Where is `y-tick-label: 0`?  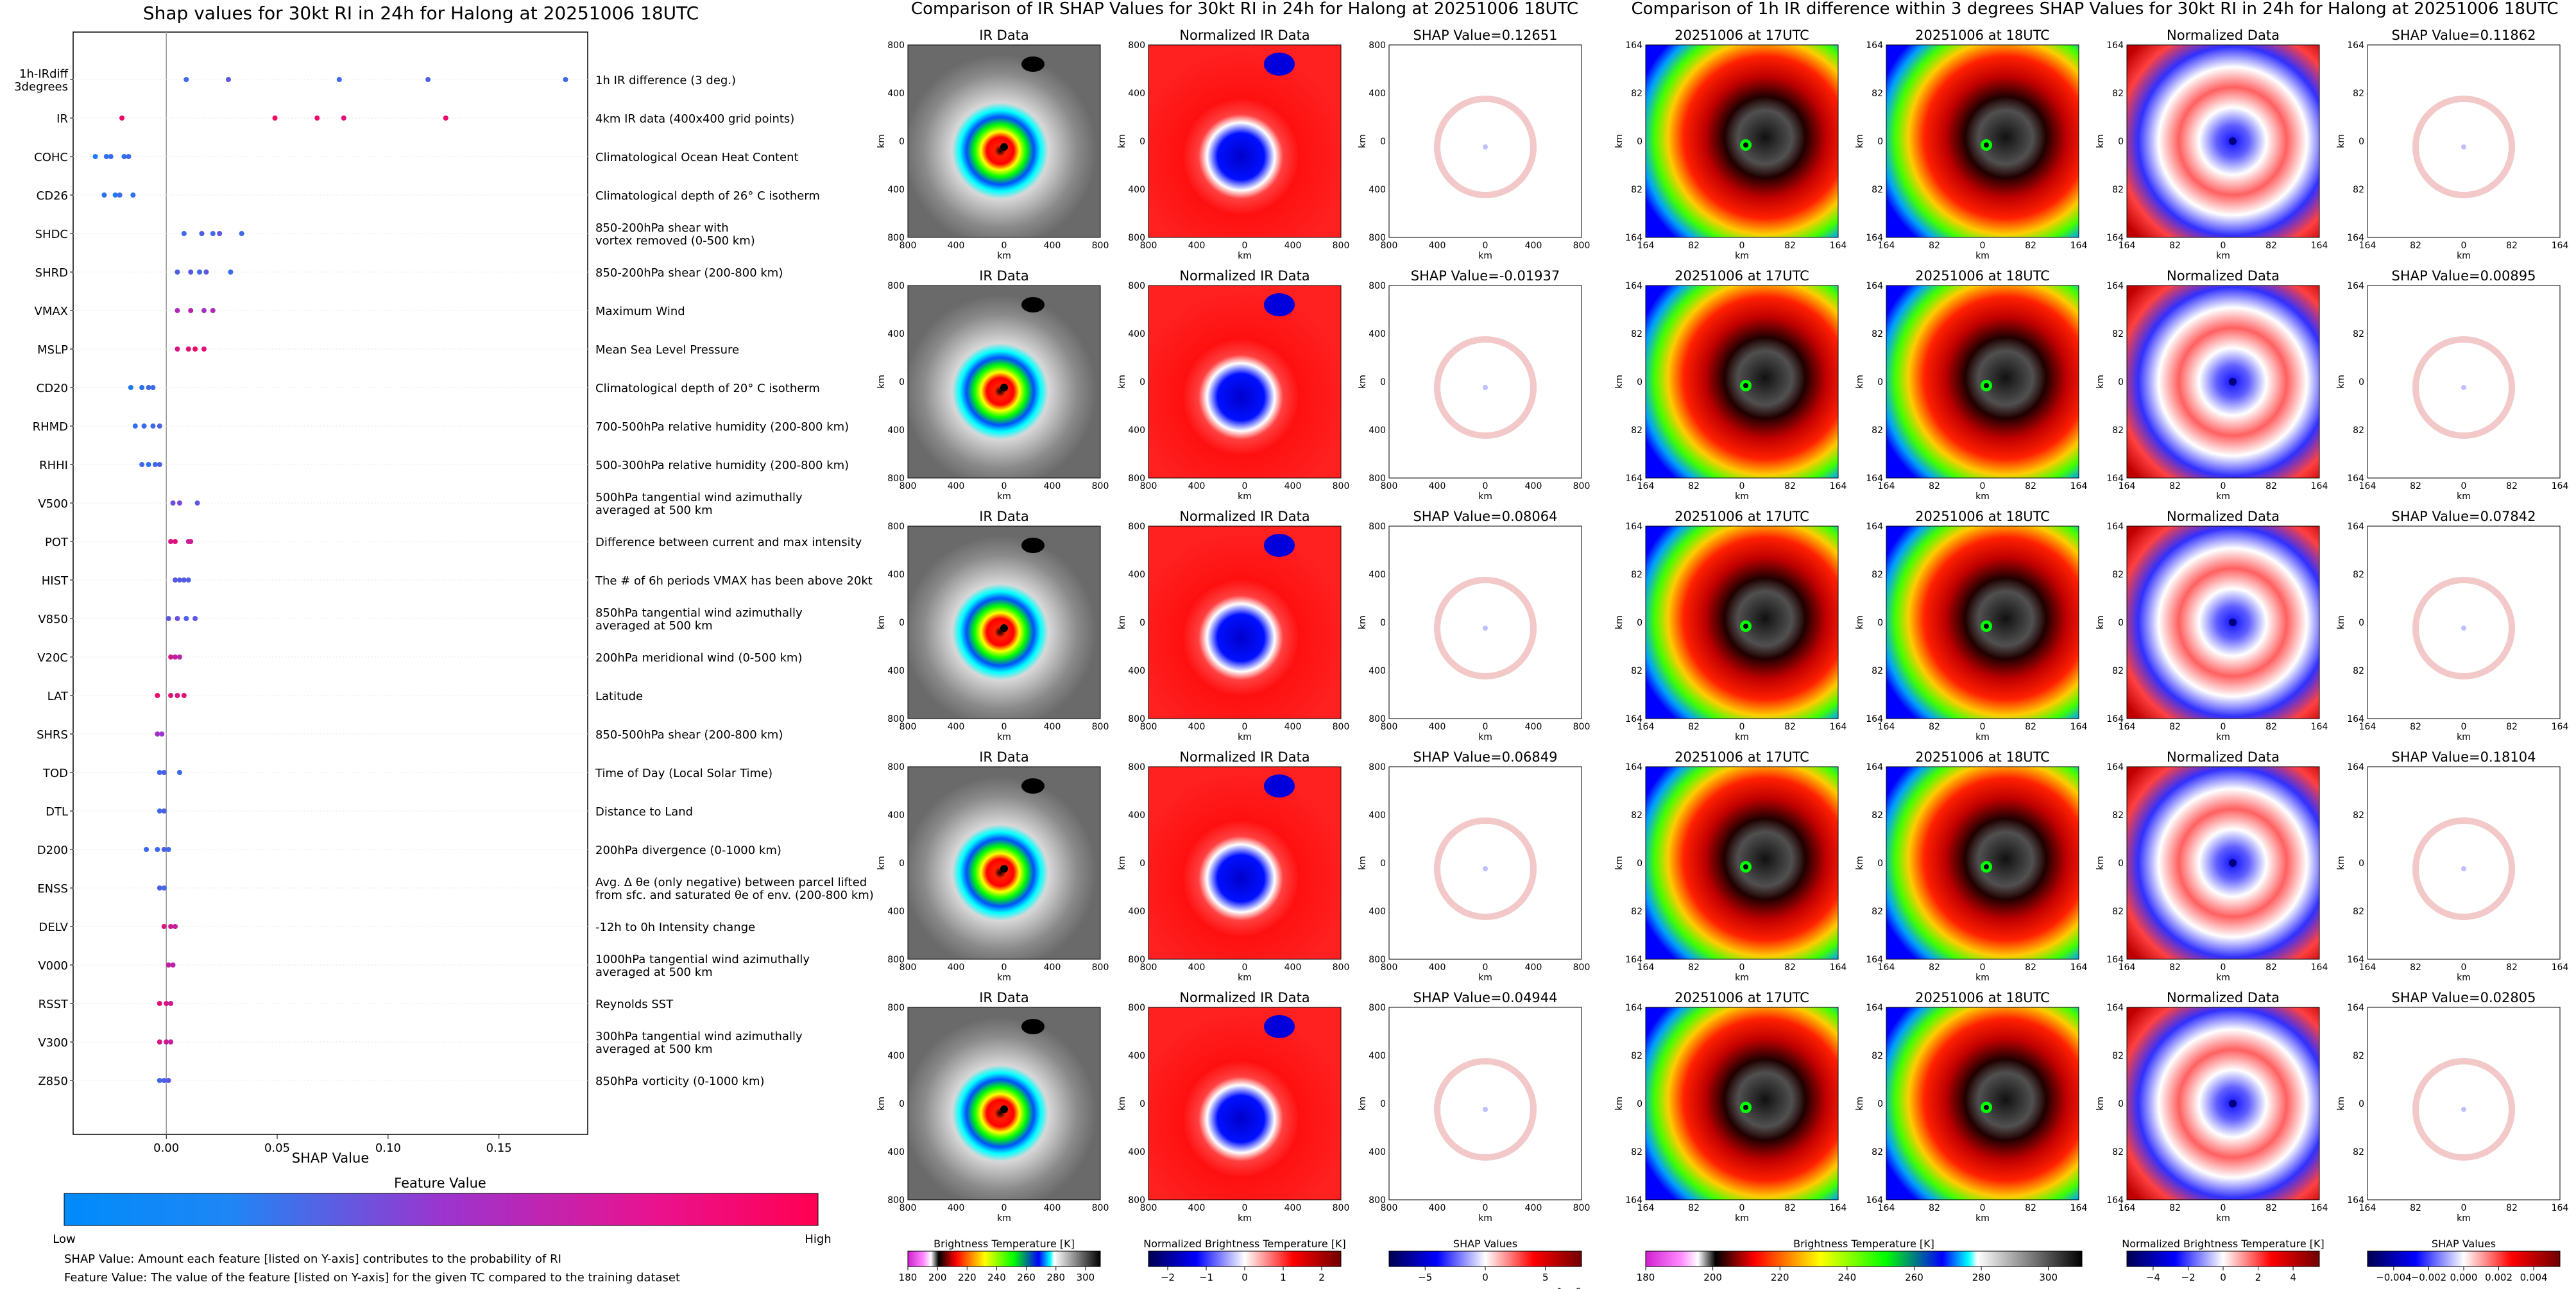
y-tick-label: 0 is located at coordinates (1880, 863).